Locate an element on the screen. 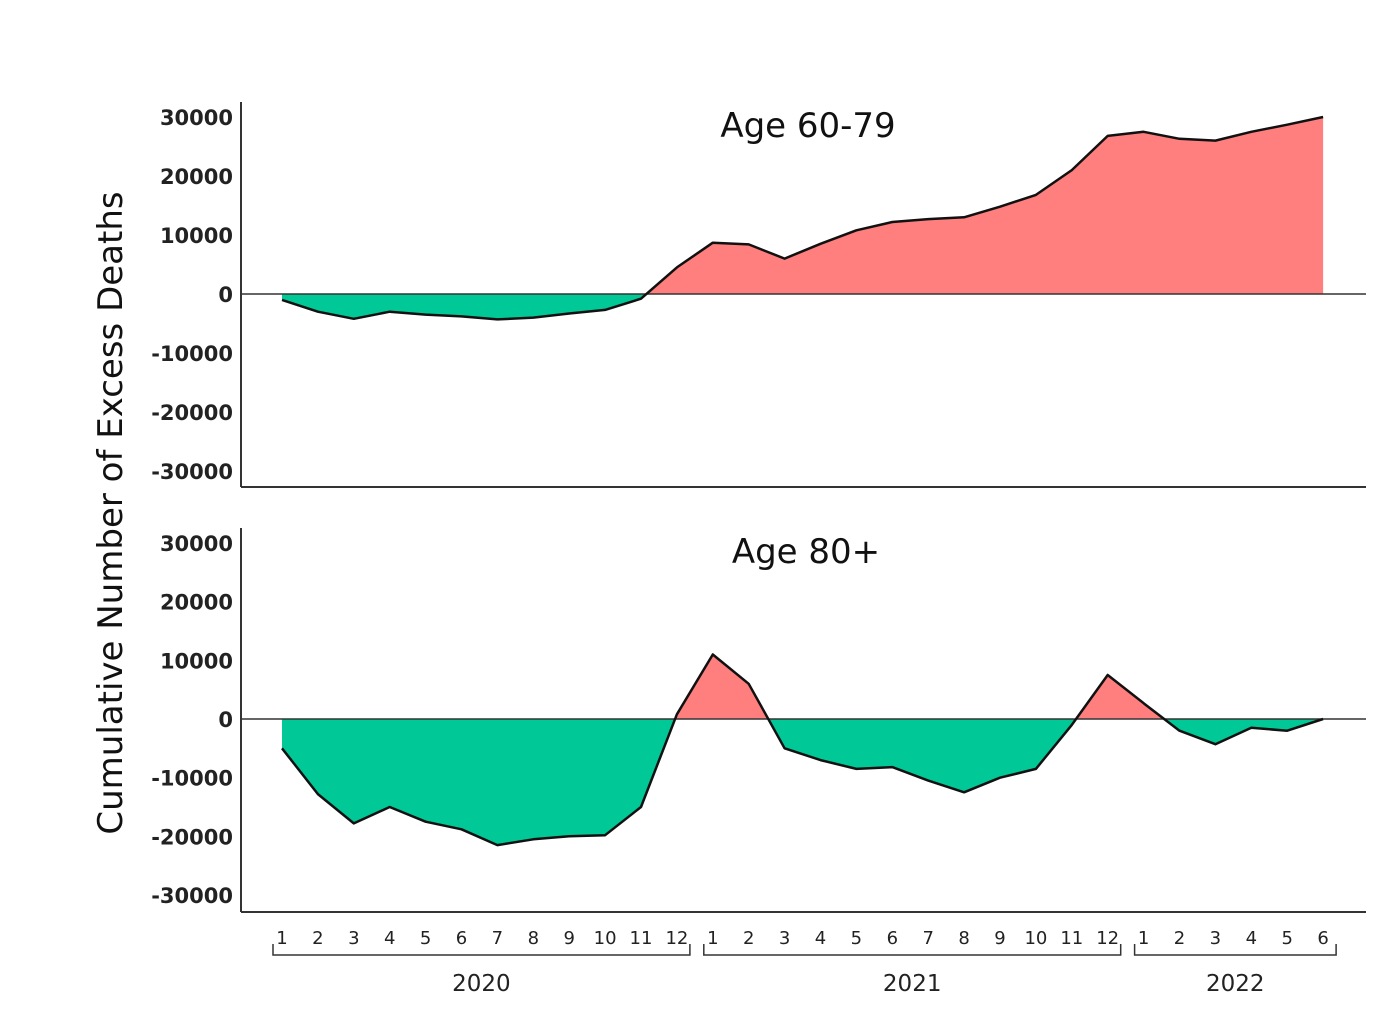 Image resolution: width=1388 pixels, height=1031 pixels. panel-title: Age 80+ is located at coordinates (806, 552).